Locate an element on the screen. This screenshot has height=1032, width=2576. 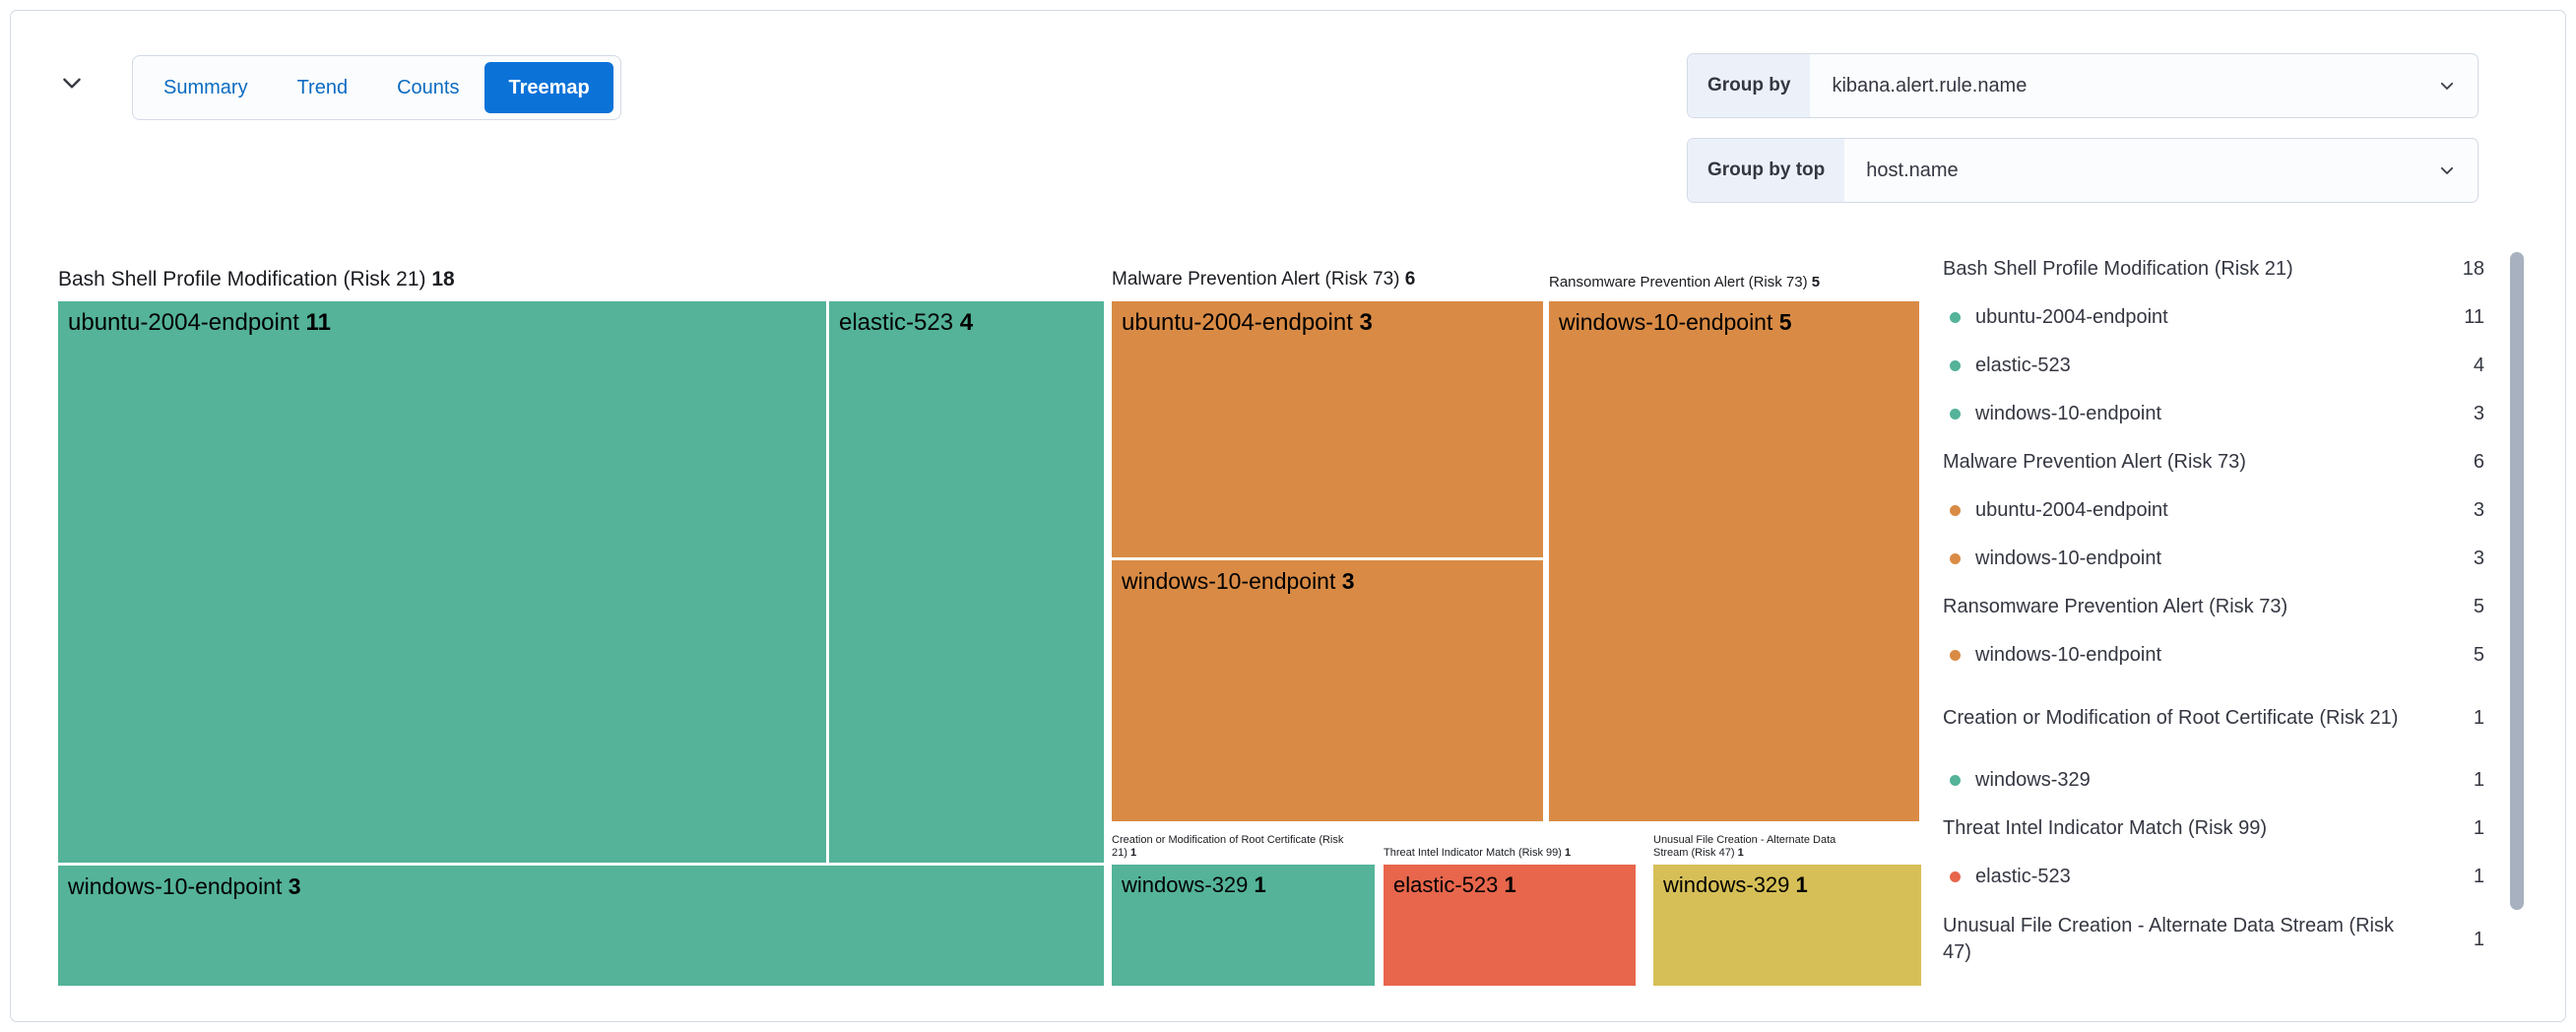
legend-item: Ransomware Prevention Alert (Risk 73) 5 is located at coordinates (2213, 607).